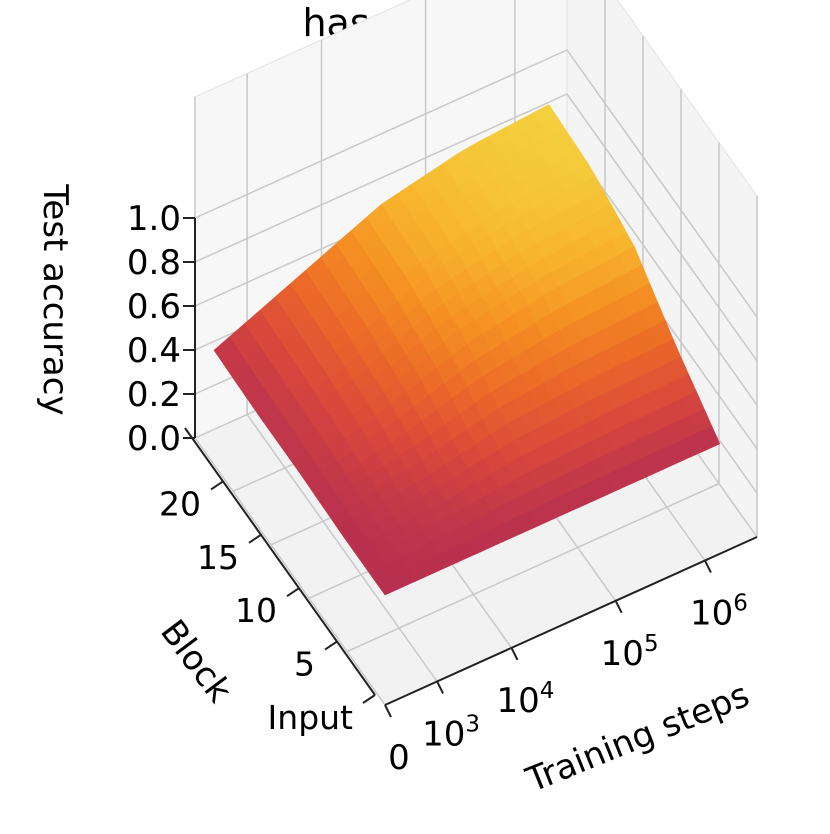 This screenshot has height=834, width=830. Describe the element at coordinates (180, 503) in the screenshot. I see `block-tick-label: 20` at that location.